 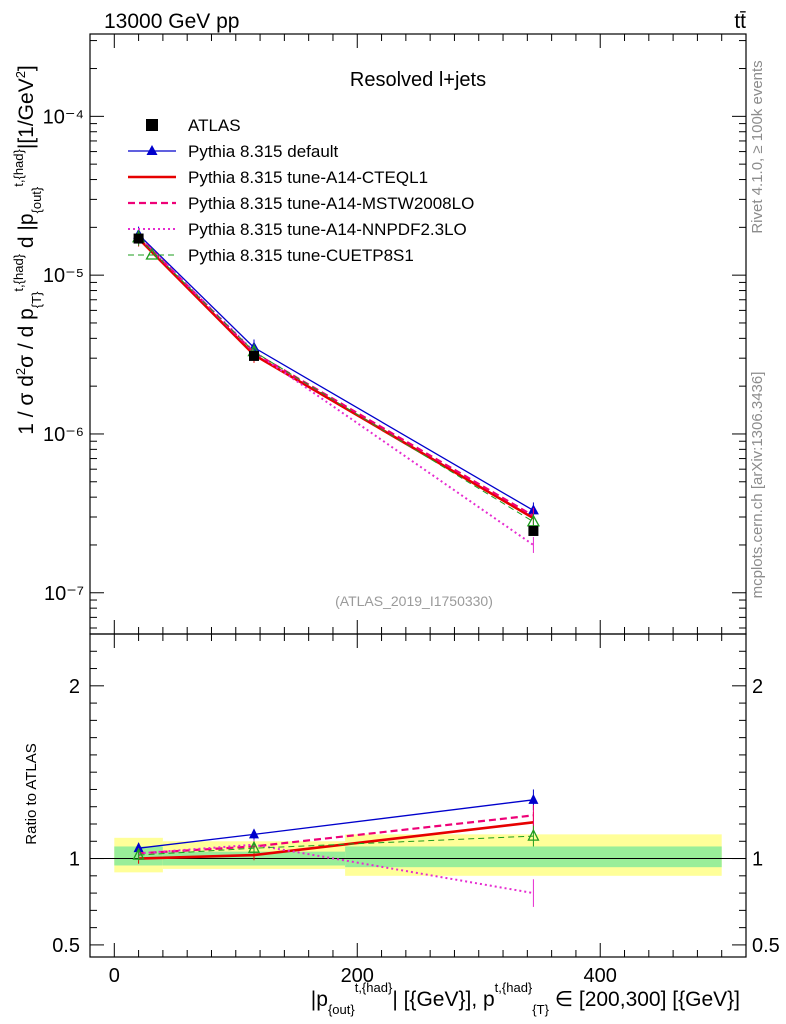 I want to click on legend-item-atlas: ATLAS, so click(x=193, y=125).